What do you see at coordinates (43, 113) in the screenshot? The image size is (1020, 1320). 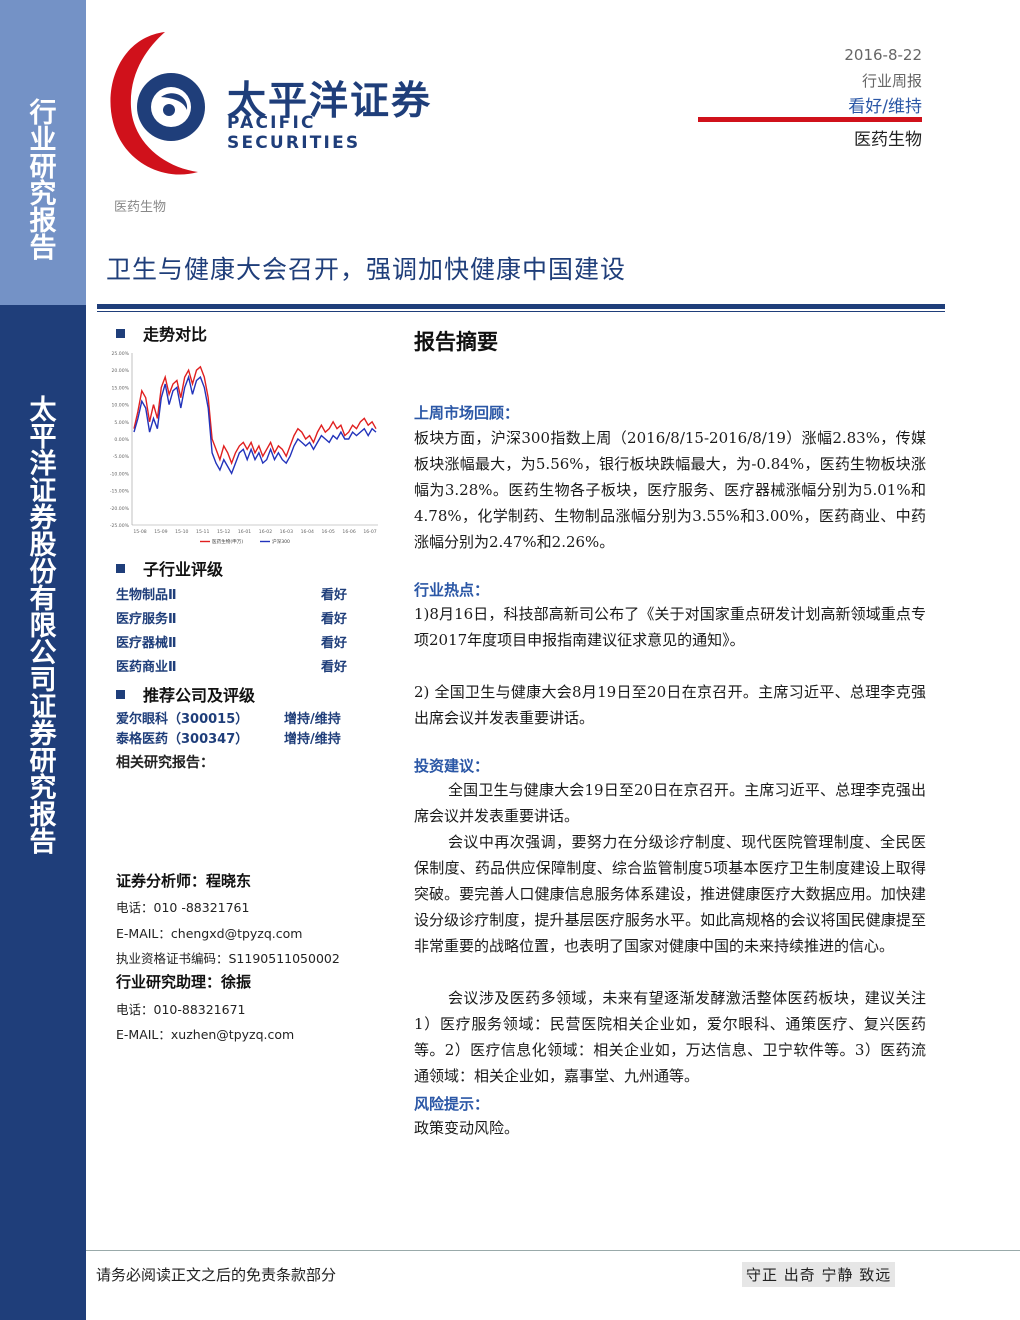 I see `vertical-char: 行` at bounding box center [43, 113].